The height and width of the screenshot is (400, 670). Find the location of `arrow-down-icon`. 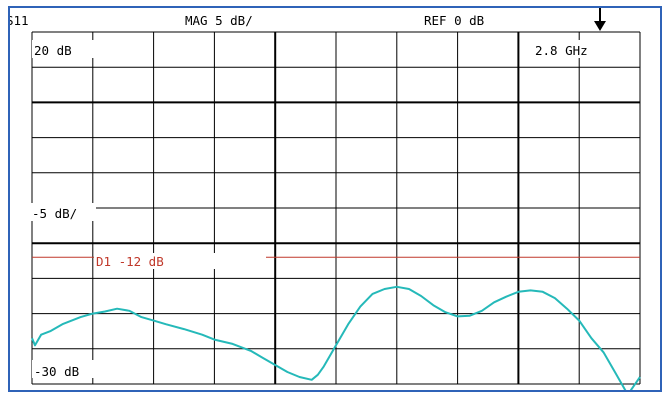

arrow-down-icon is located at coordinates (600, 19).